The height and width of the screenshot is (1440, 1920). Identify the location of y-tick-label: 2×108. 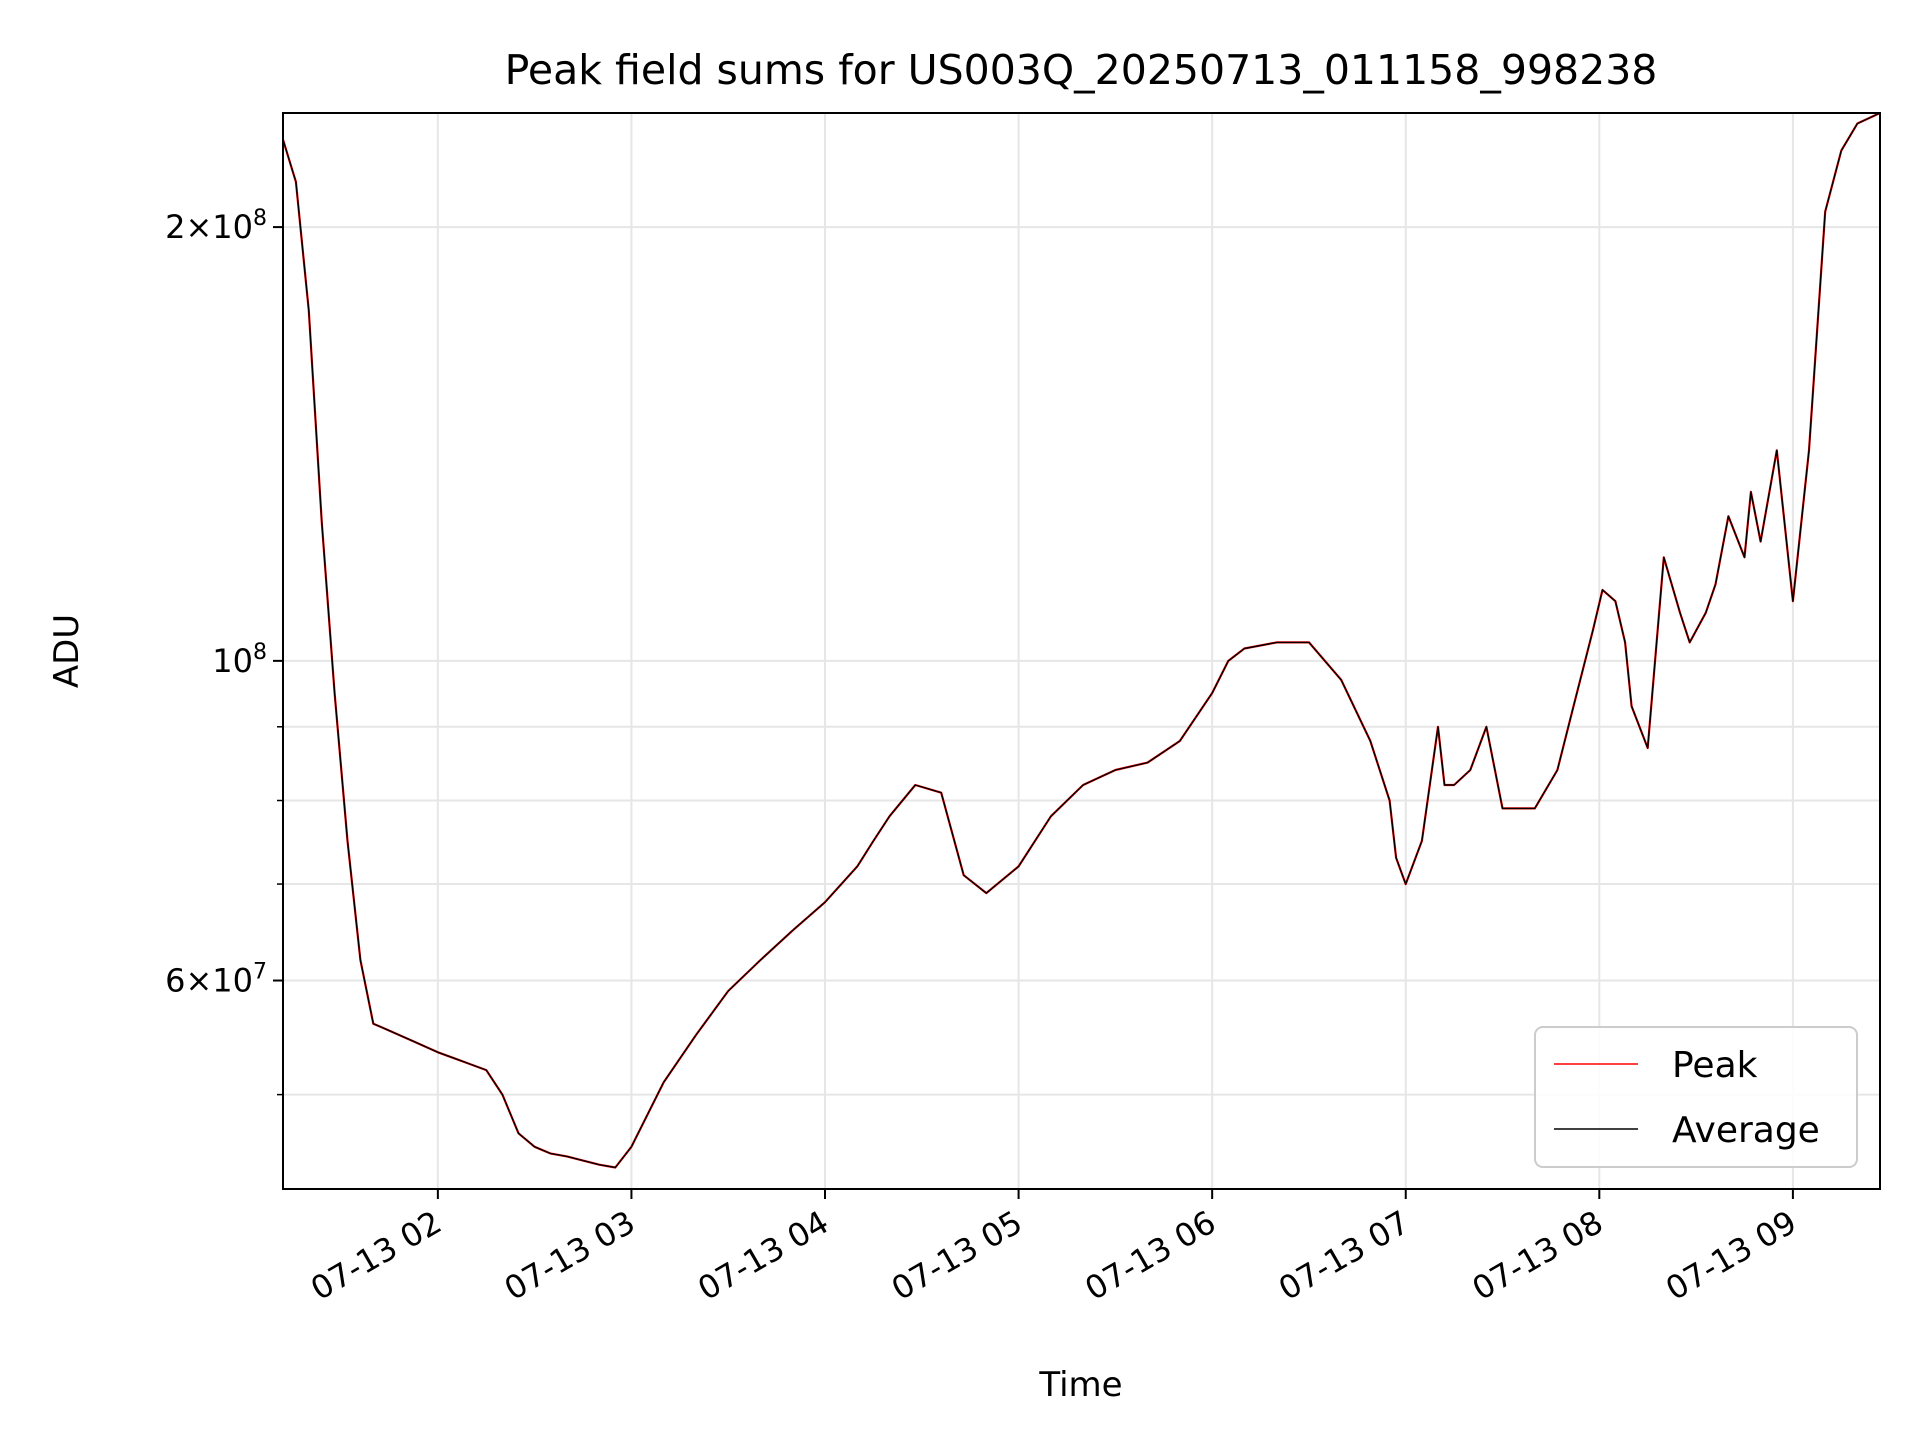
(216, 226).